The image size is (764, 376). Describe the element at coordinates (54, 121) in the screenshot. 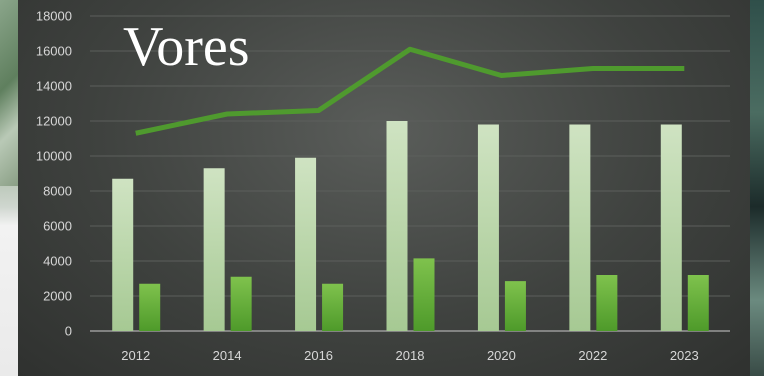

I see `y-tick-label: 12000` at that location.